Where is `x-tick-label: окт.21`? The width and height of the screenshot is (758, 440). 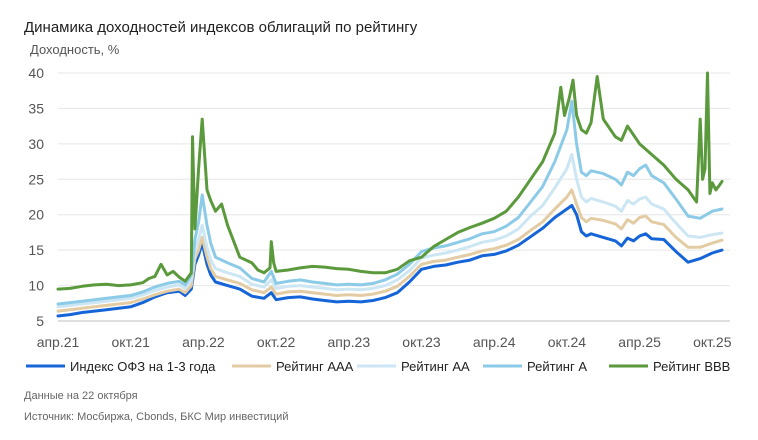 x-tick-label: окт.21 is located at coordinates (131, 342).